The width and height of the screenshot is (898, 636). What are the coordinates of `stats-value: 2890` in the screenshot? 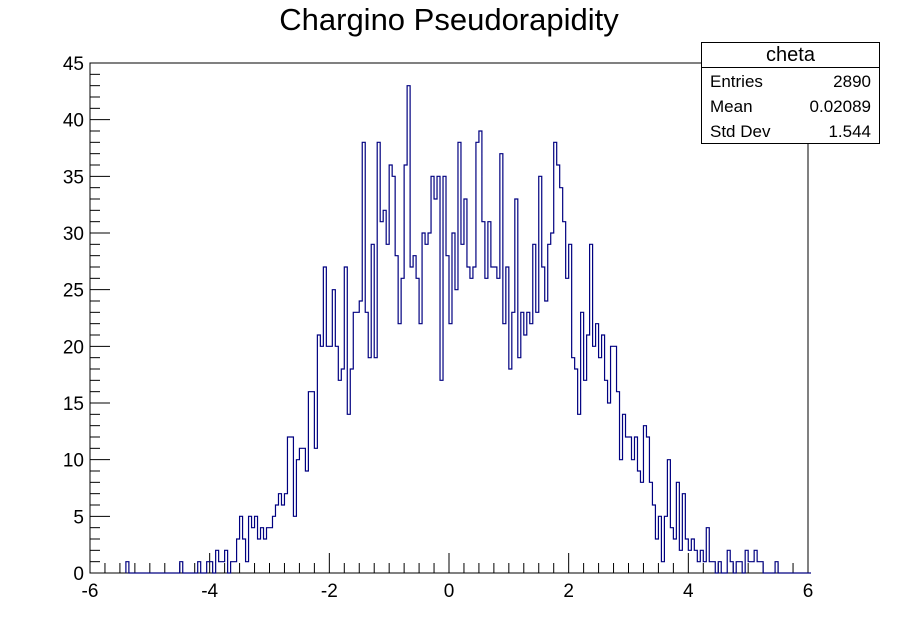 It's located at (852, 81).